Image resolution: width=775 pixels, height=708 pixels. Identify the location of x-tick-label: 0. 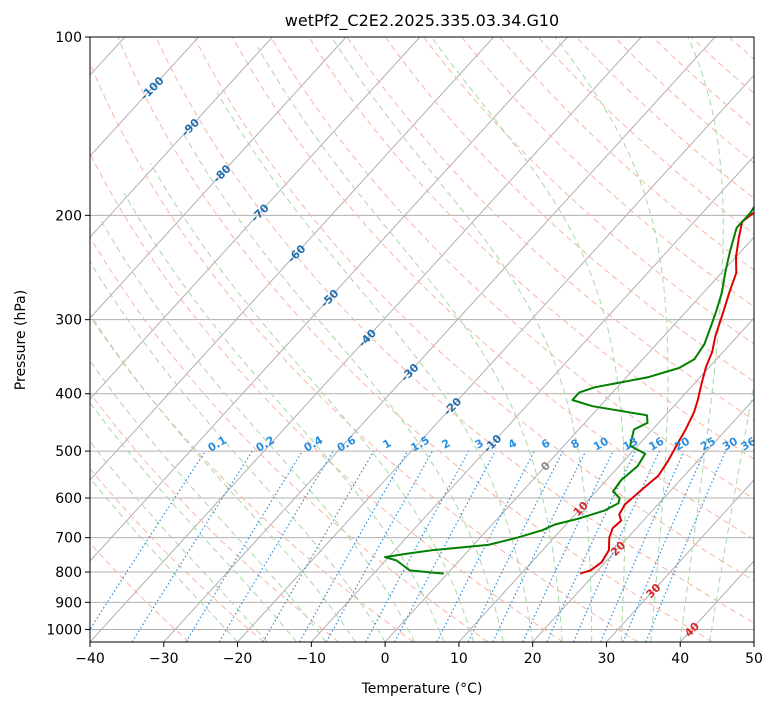
(385, 659).